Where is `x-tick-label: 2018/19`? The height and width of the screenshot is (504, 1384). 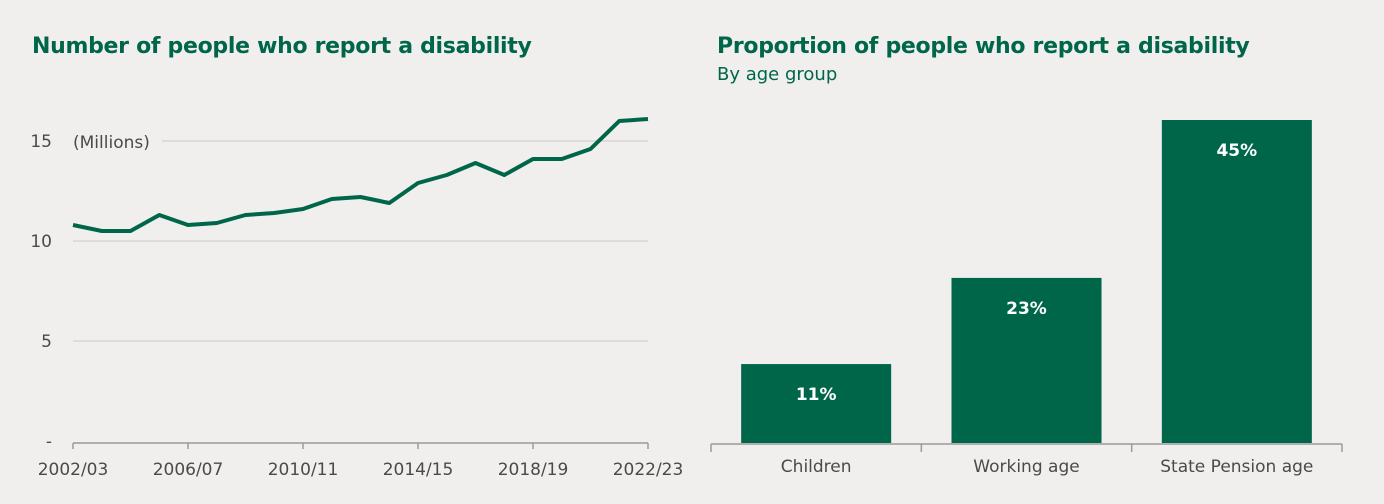
x-tick-label: 2018/19 is located at coordinates (533, 470).